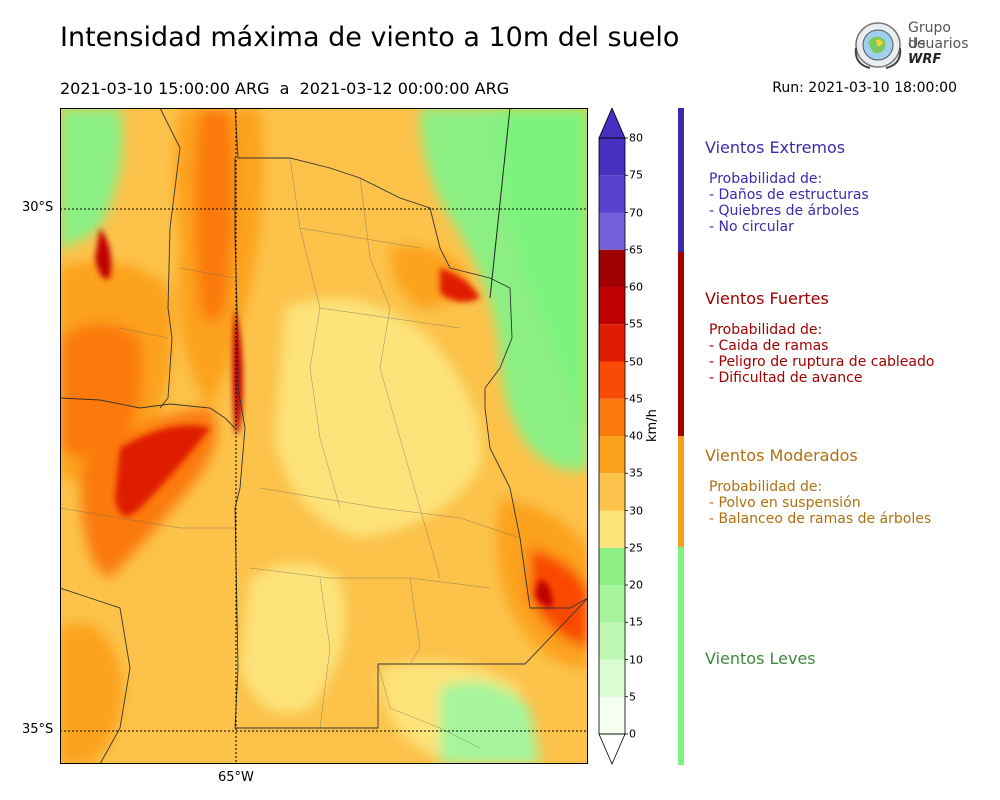  Describe the element at coordinates (864, 88) in the screenshot. I see `run-time: Run: 2021-03-10 18:00:00` at that location.